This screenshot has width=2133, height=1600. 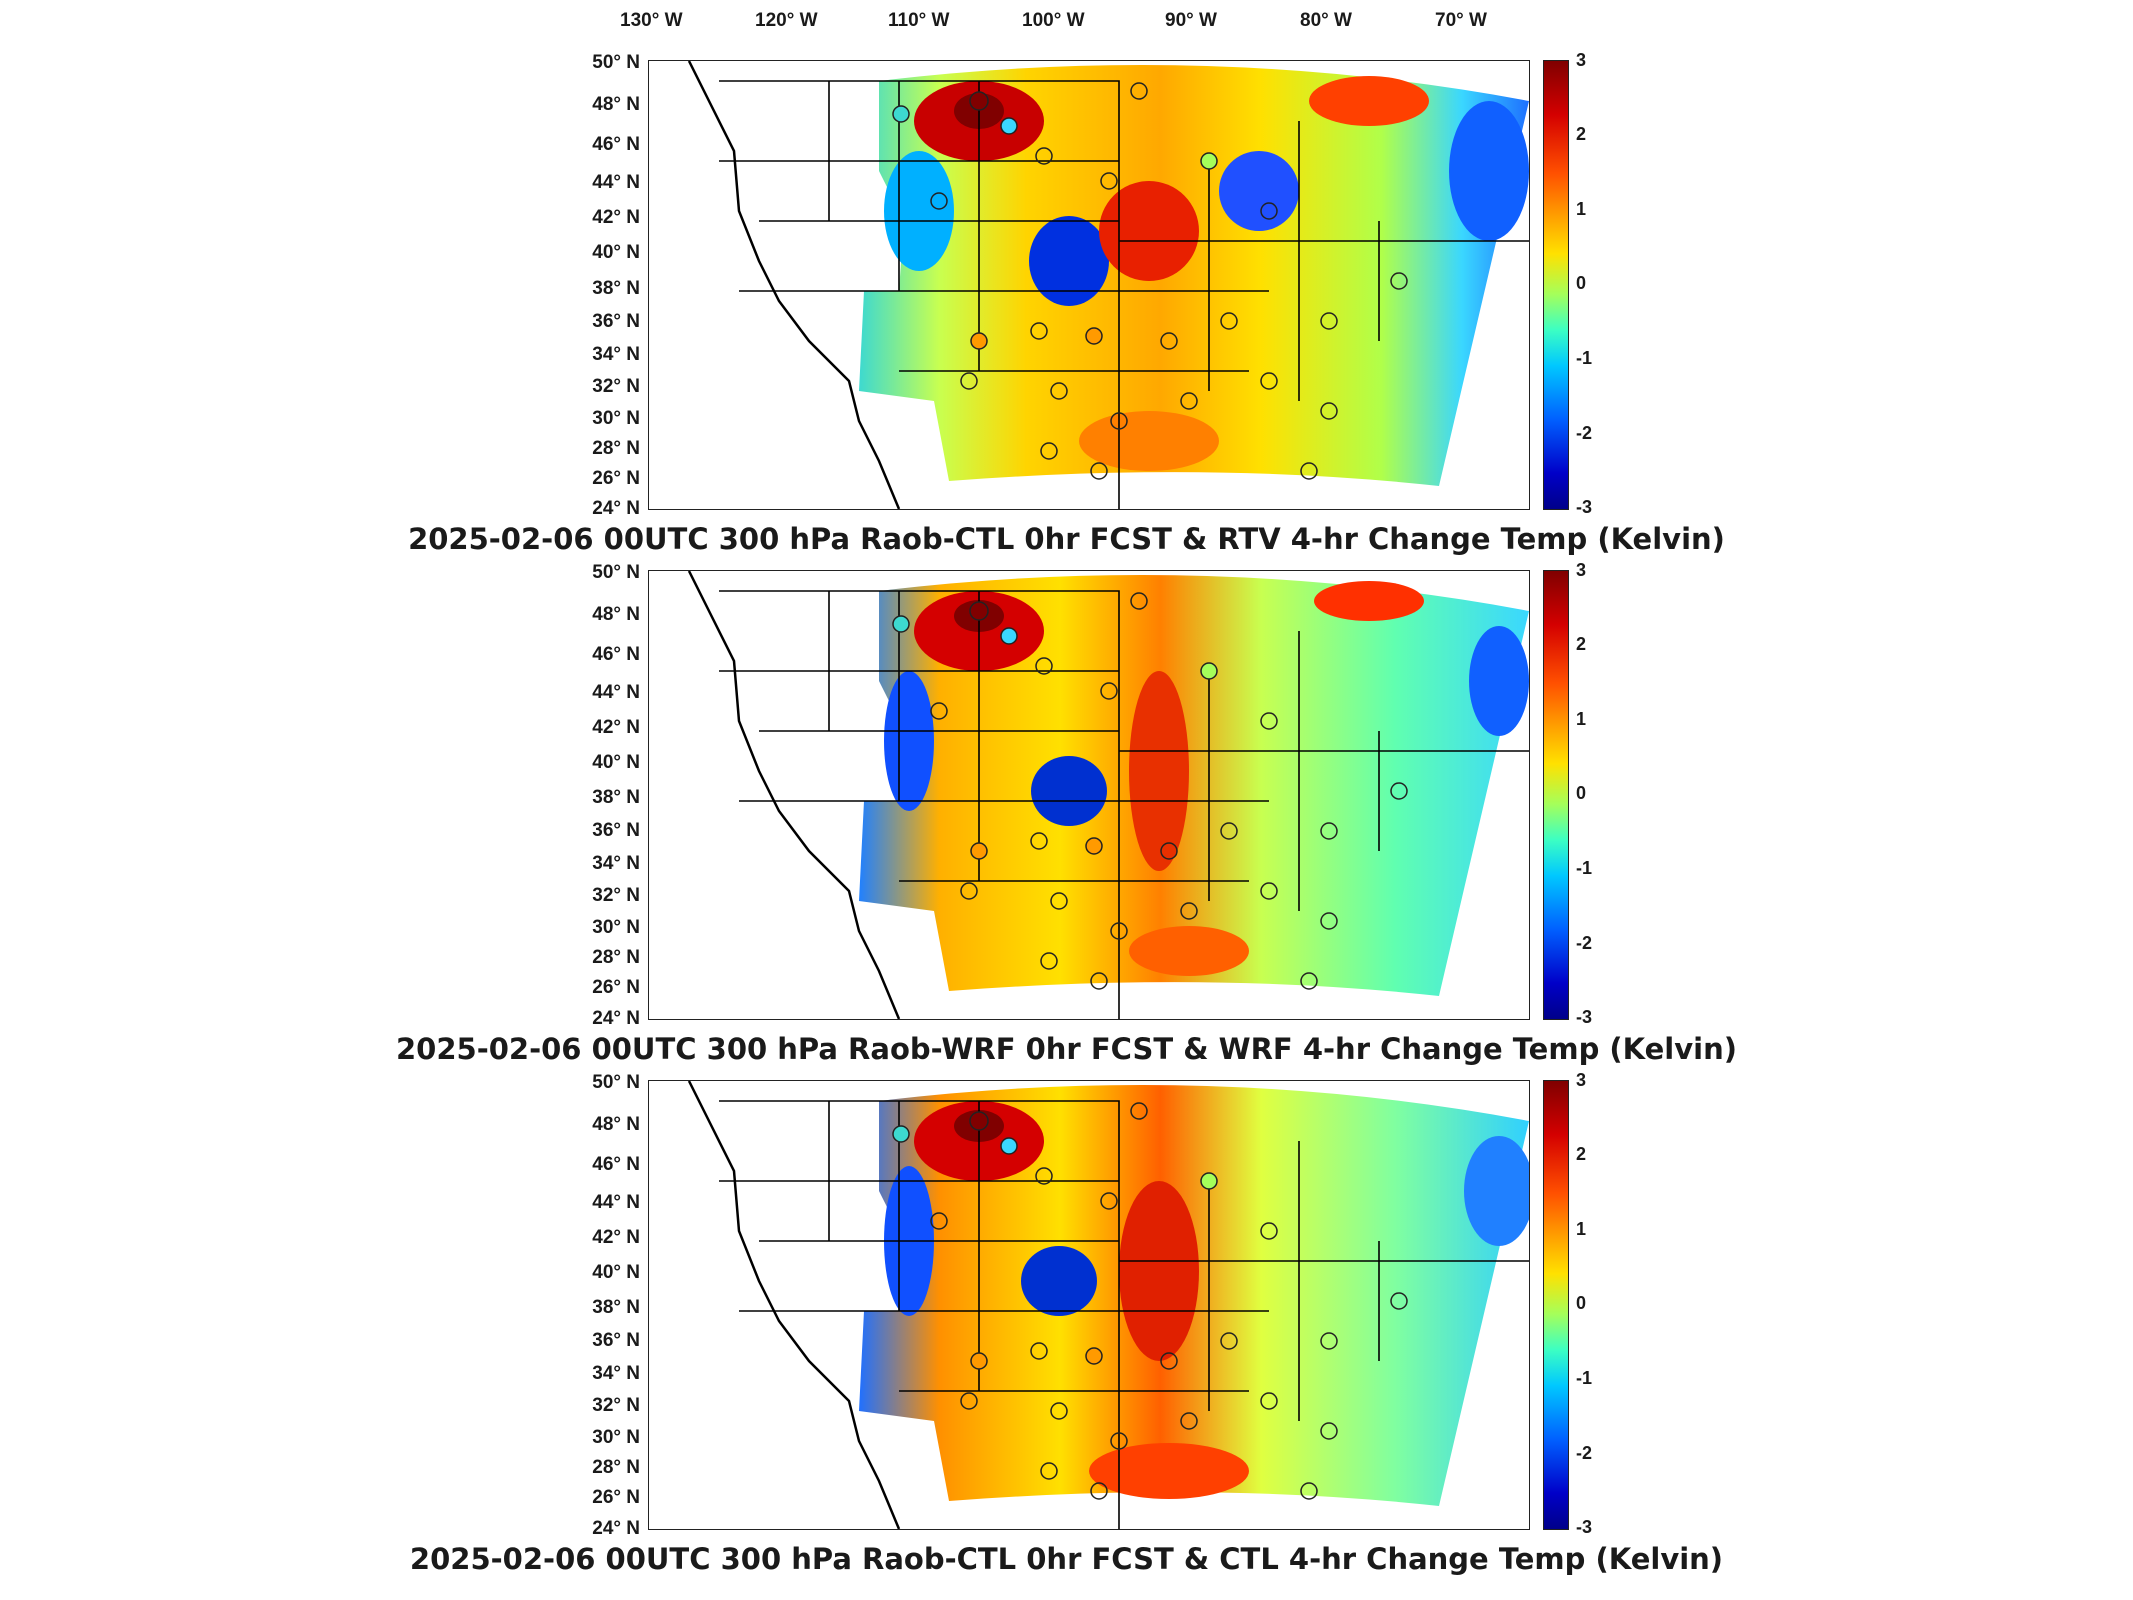 I want to click on lon-label: 120° W, so click(x=786, y=20).